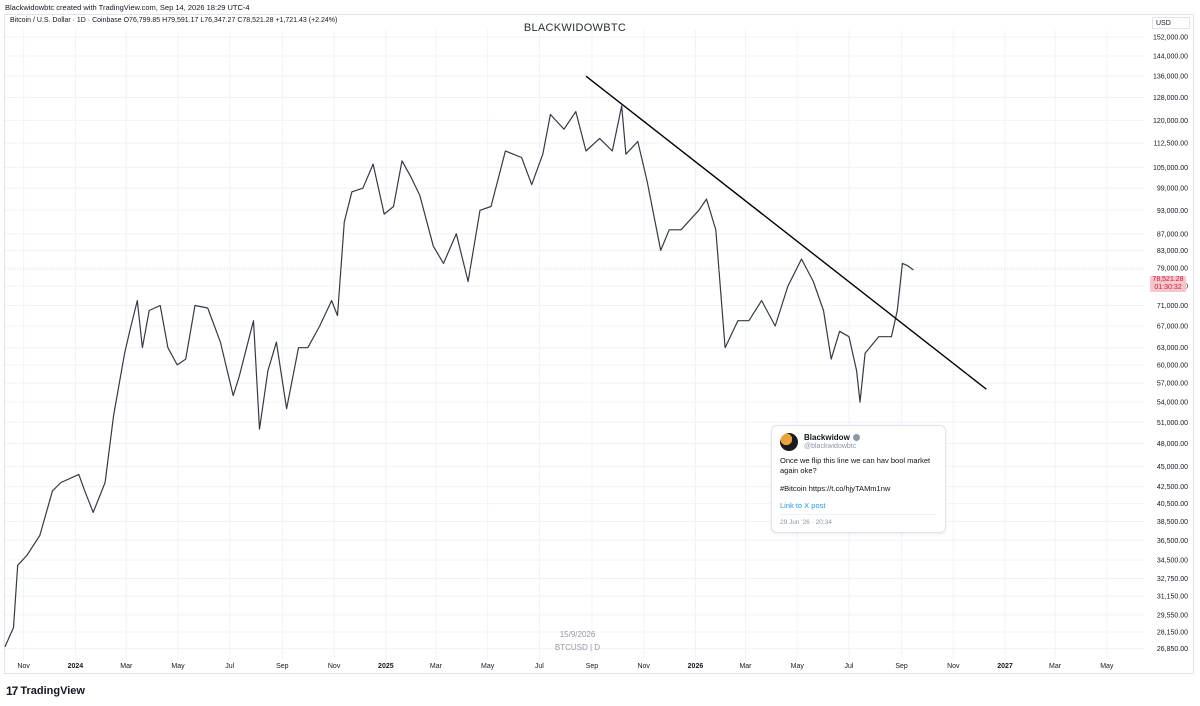 The image size is (1200, 706). I want to click on change-value: +1,721.43 (+2.24%), so click(306, 20).